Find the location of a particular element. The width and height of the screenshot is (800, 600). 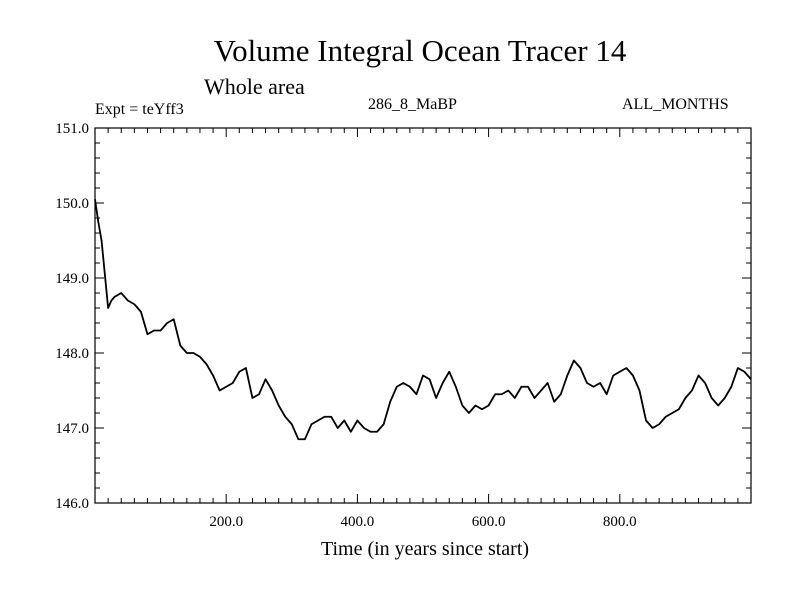

x-tick-label: 200.0 is located at coordinates (226, 522).